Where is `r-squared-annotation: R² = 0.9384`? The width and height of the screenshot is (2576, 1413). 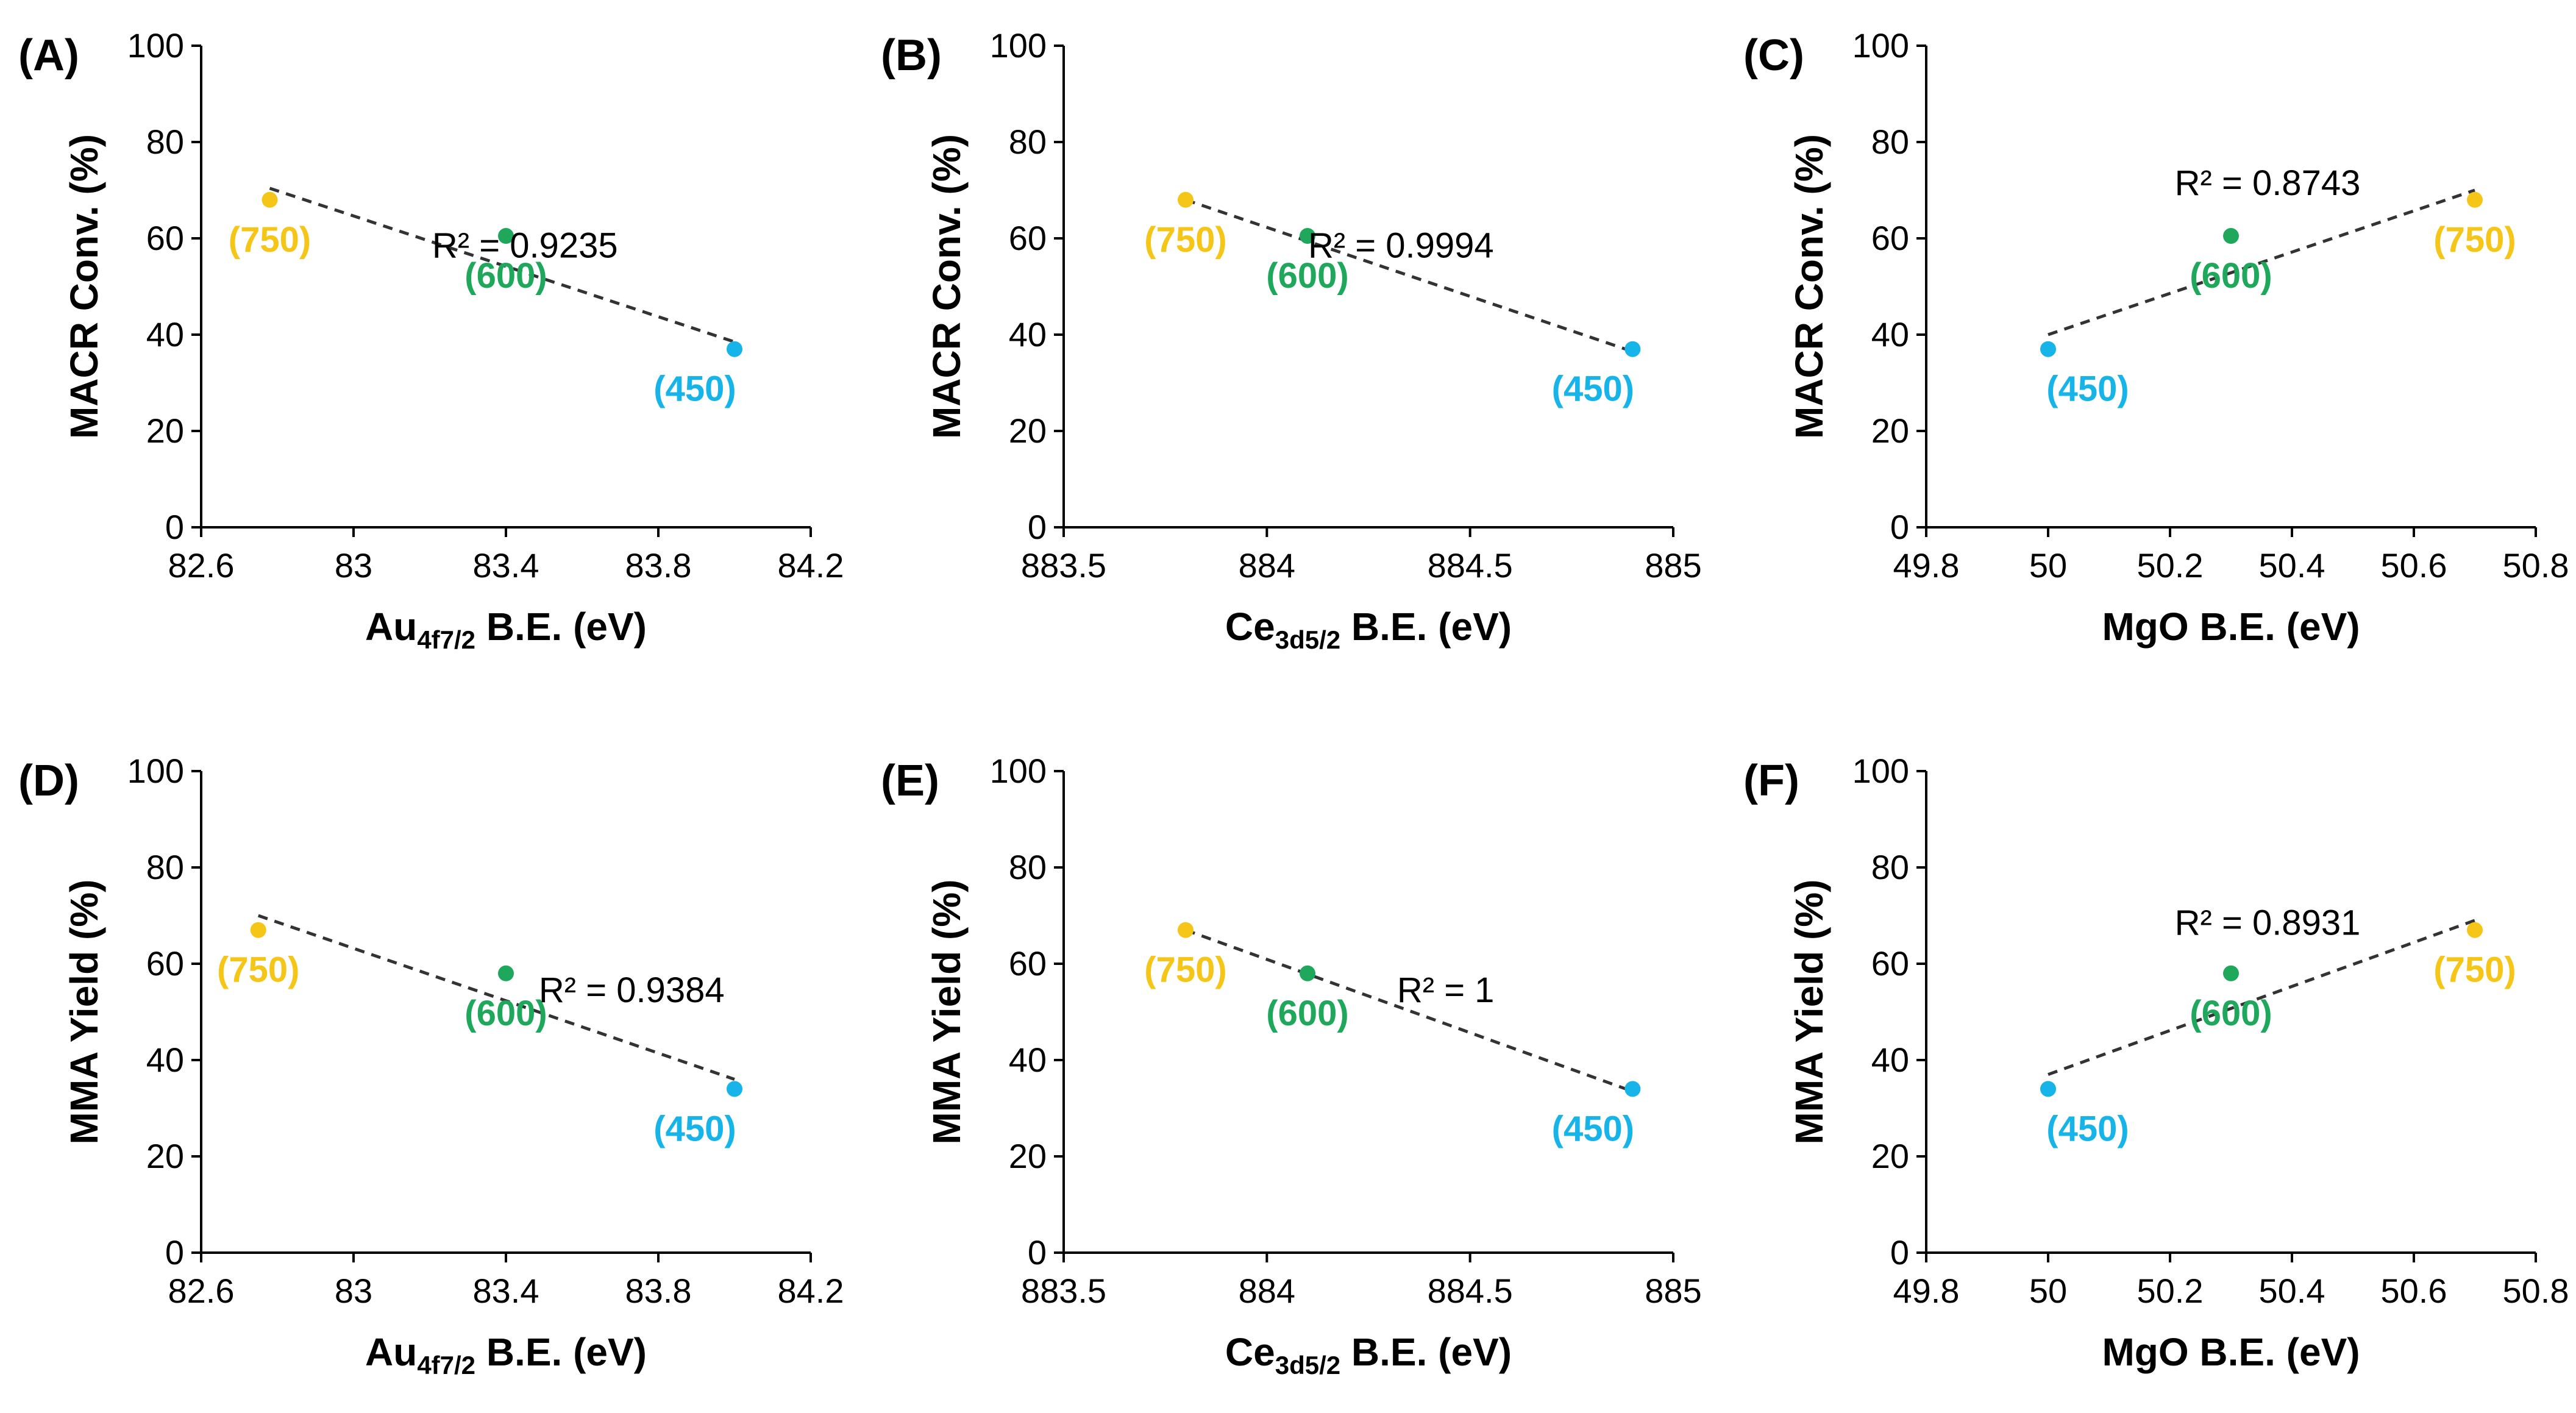 r-squared-annotation: R² = 0.9384 is located at coordinates (632, 990).